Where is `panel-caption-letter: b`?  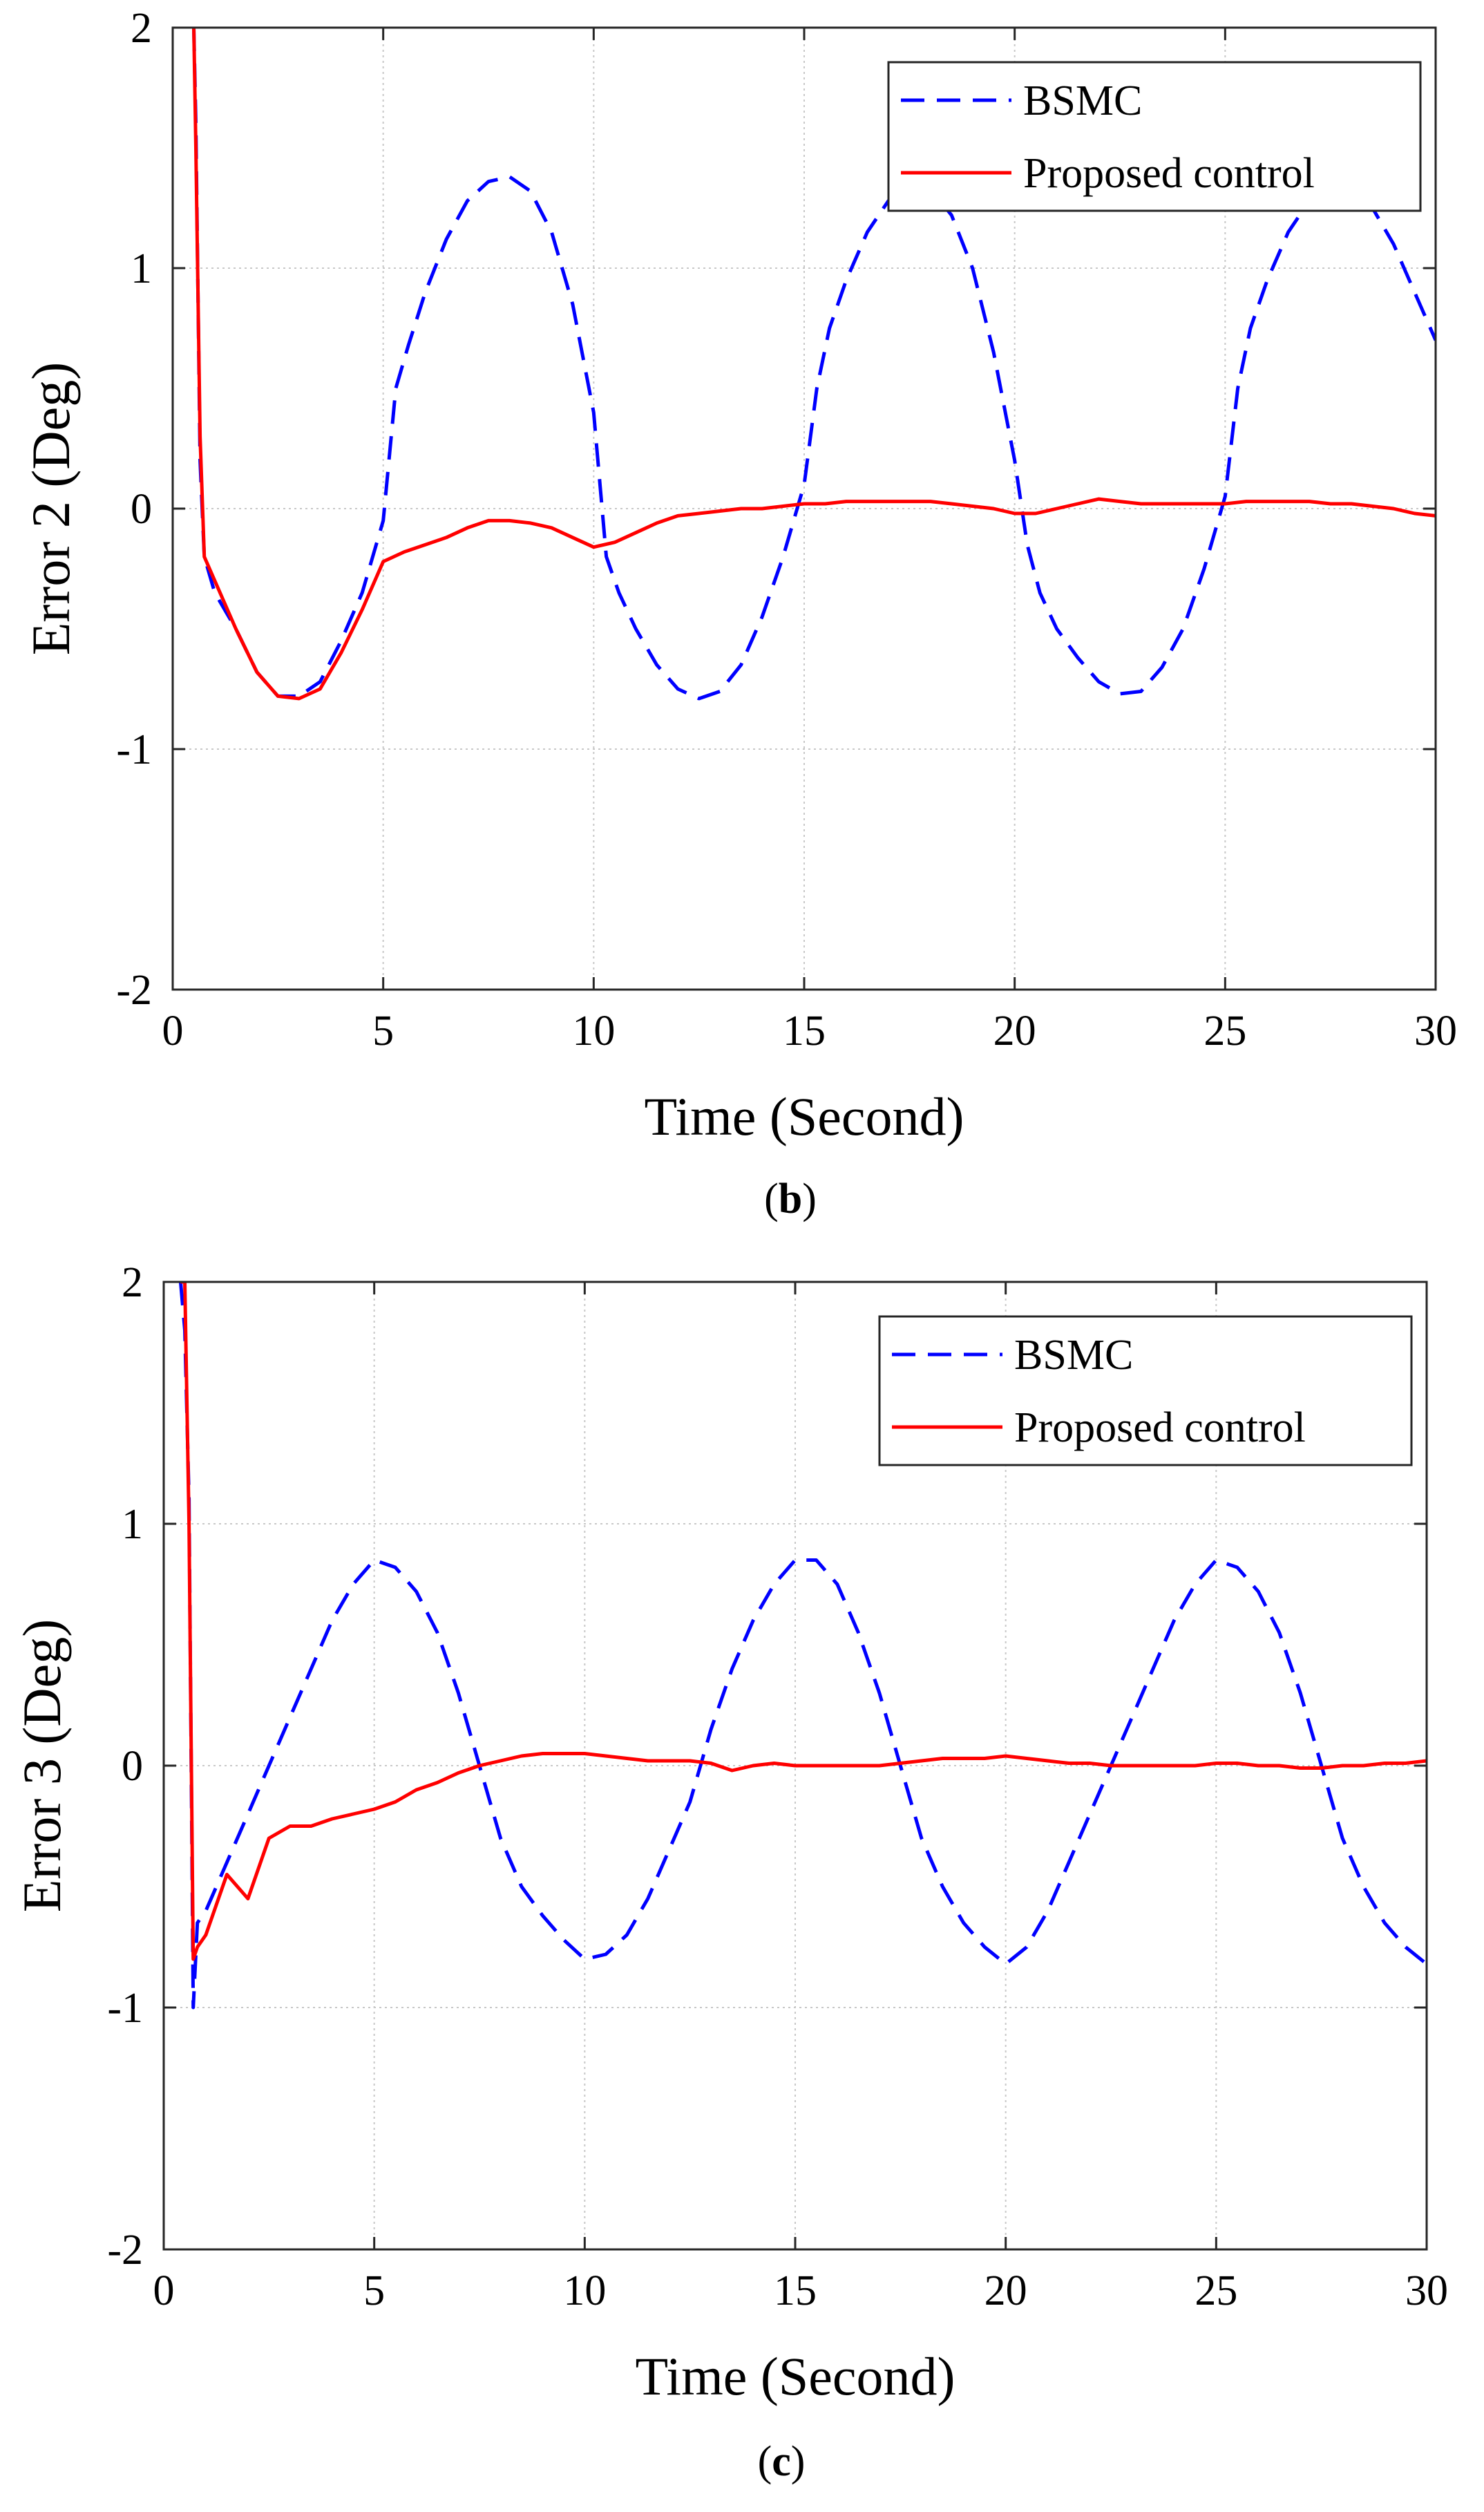 panel-caption-letter: b is located at coordinates (790, 1199).